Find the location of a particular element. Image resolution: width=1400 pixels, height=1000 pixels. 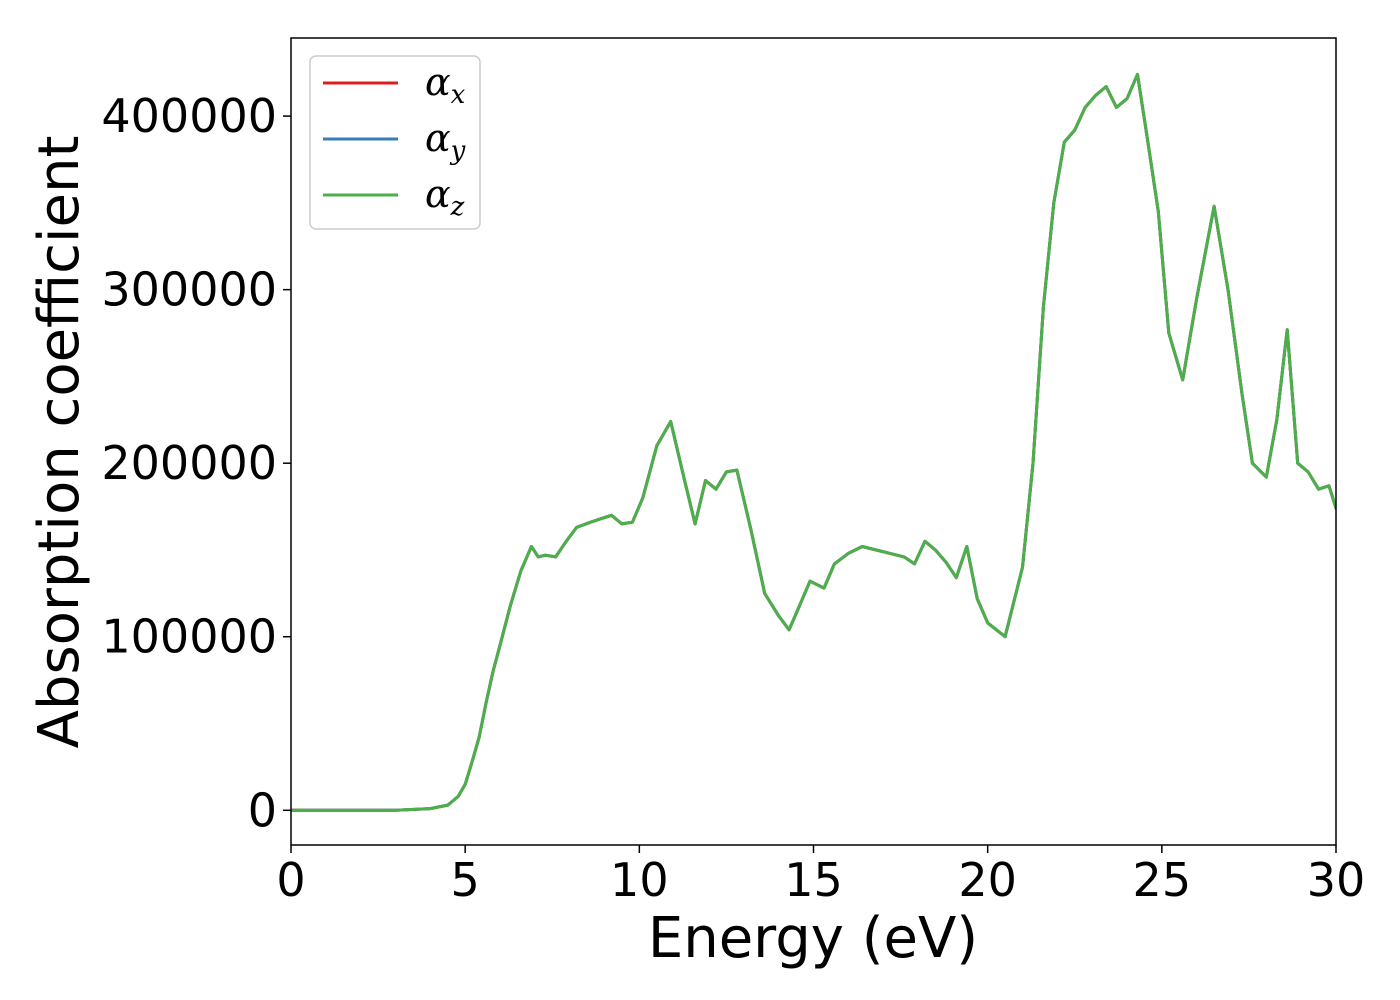

y-tick-label: 0 is located at coordinates (262, 810).